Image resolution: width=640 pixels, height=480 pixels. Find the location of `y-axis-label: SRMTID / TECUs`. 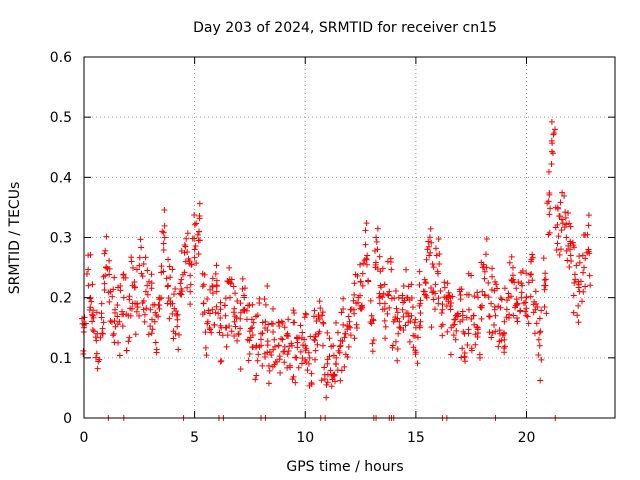

y-axis-label: SRMTID / TECUs is located at coordinates (15, 238).